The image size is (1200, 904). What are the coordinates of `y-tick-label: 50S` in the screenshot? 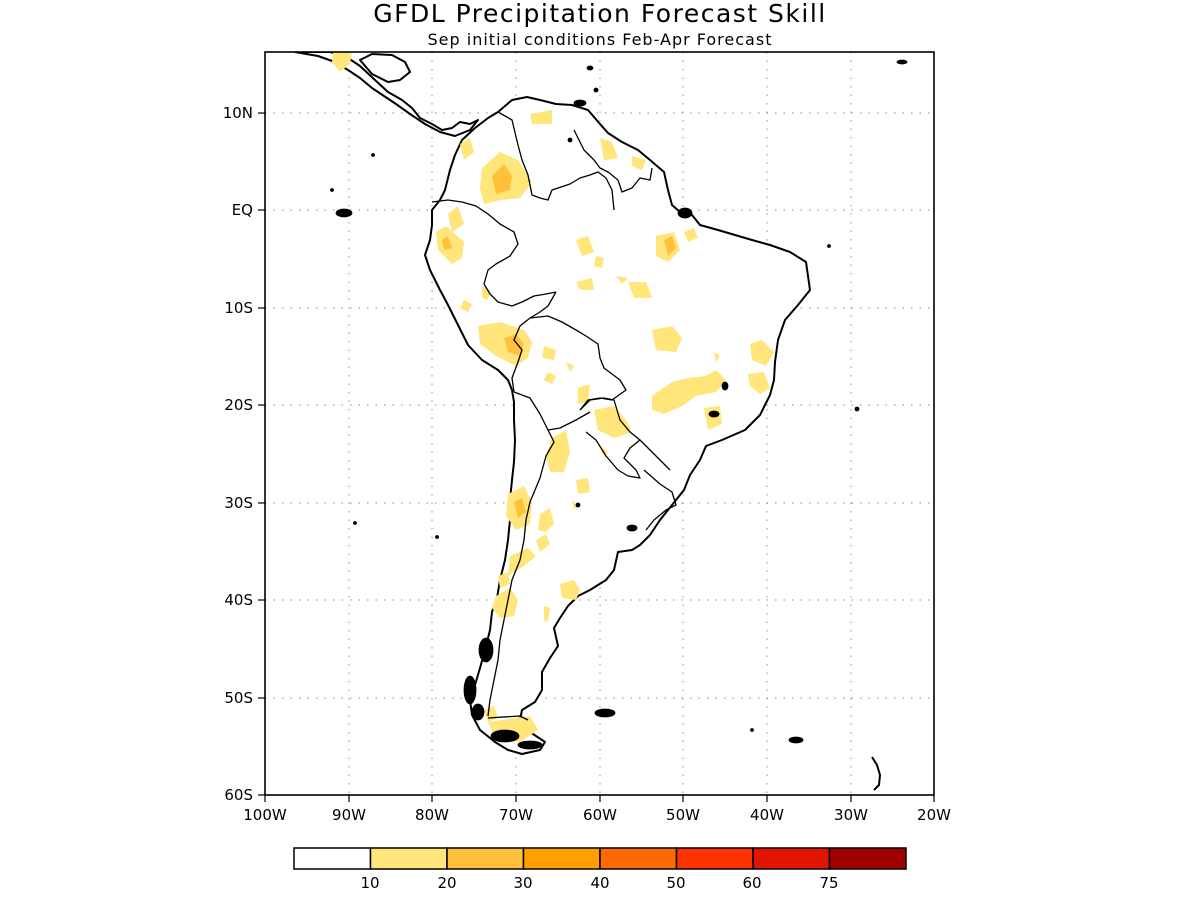 It's located at (238, 698).